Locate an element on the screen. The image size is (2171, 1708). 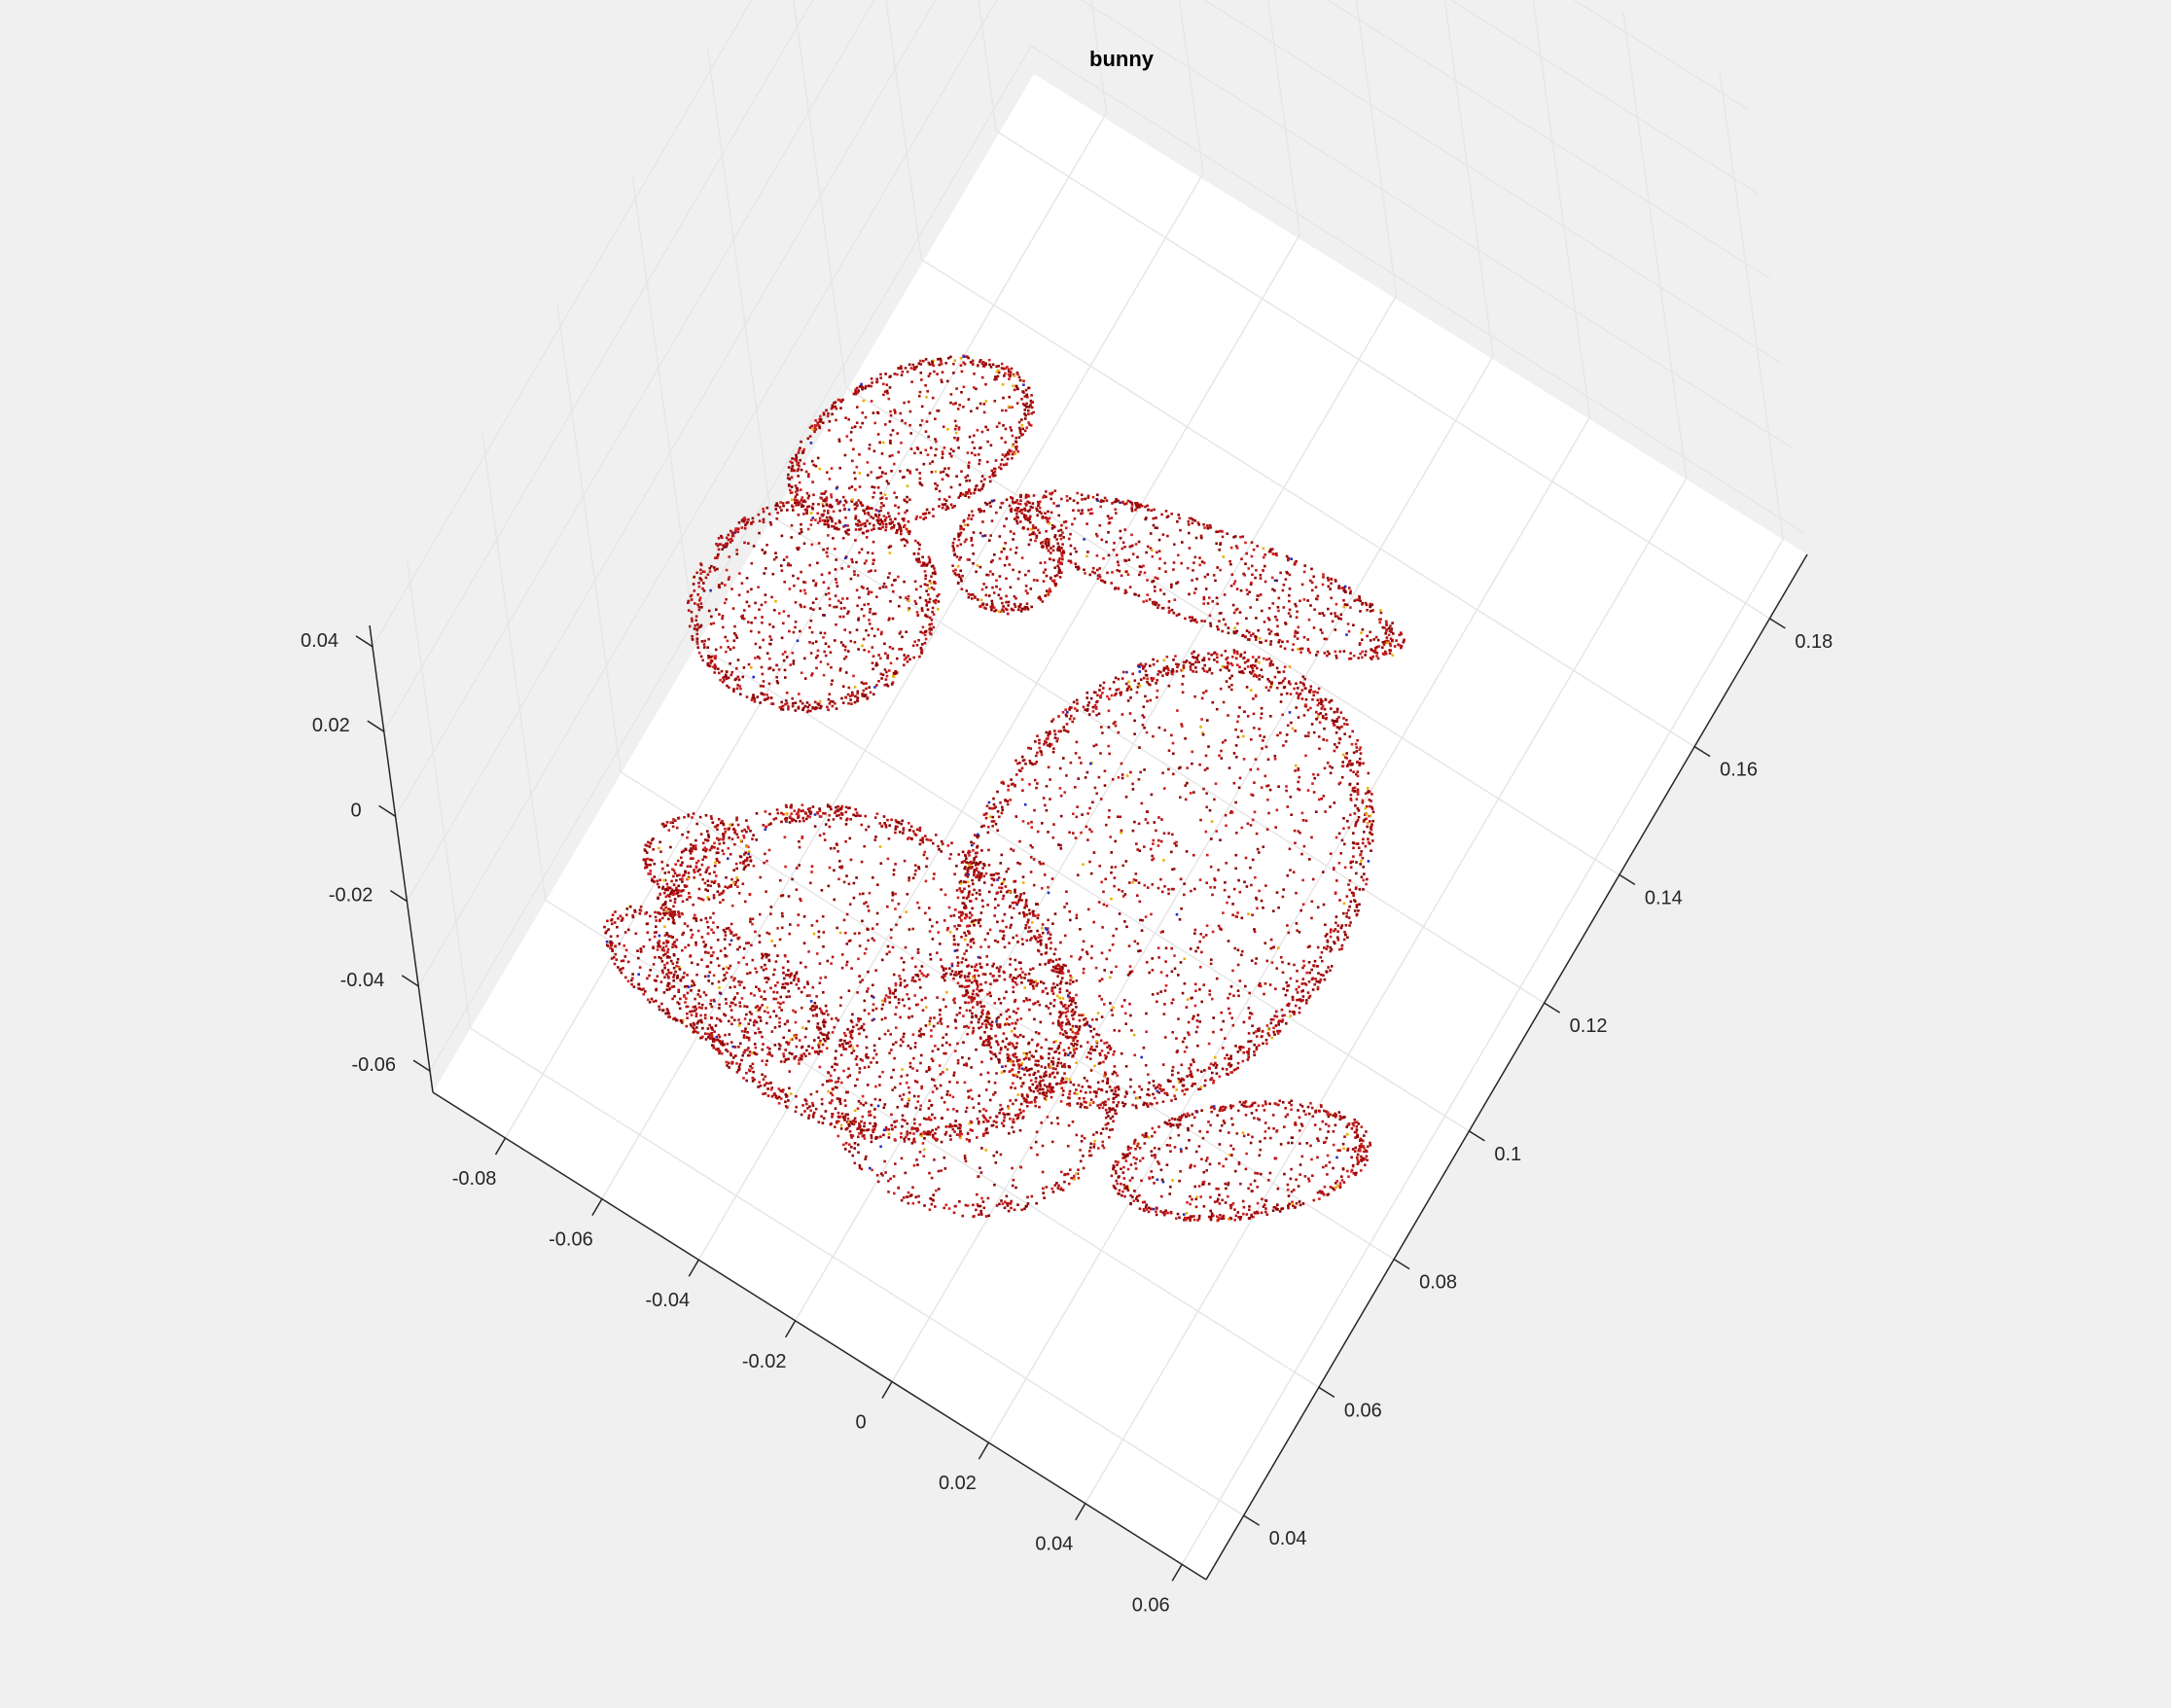
grid-line-wall-y is located at coordinates (439, 795).